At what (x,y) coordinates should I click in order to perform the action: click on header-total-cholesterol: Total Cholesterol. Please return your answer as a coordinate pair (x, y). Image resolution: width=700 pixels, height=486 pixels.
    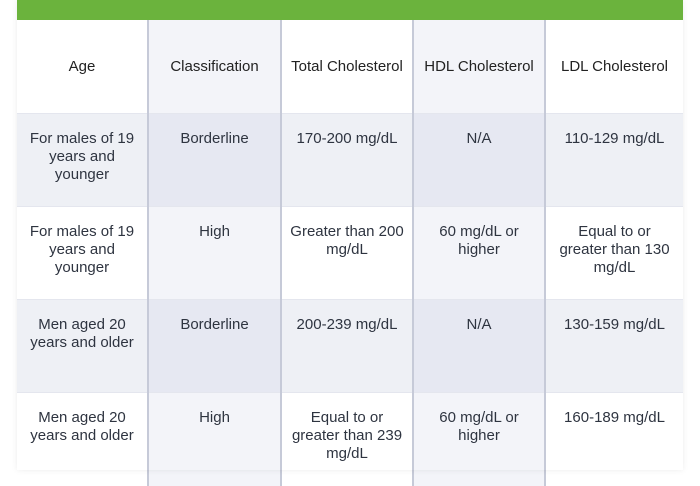
    Looking at the image, I should click on (346, 67).